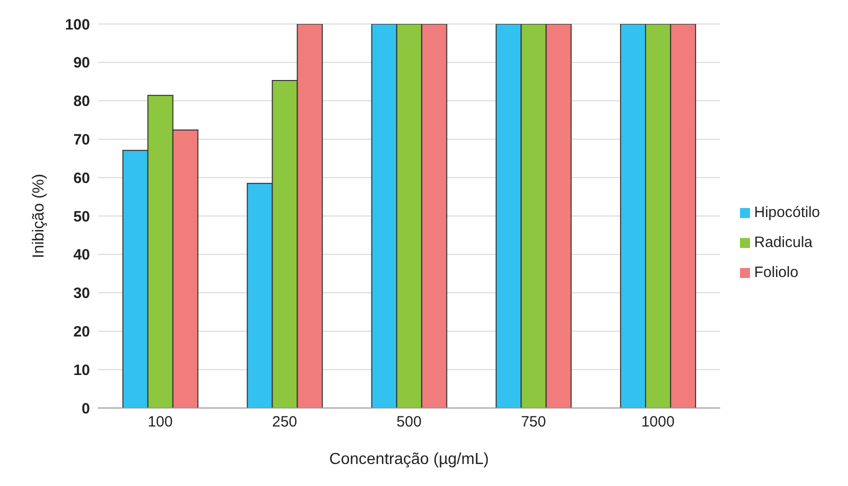 Image resolution: width=848 pixels, height=486 pixels. What do you see at coordinates (39, 216) in the screenshot?
I see `y-axis-title: Inibição (%)` at bounding box center [39, 216].